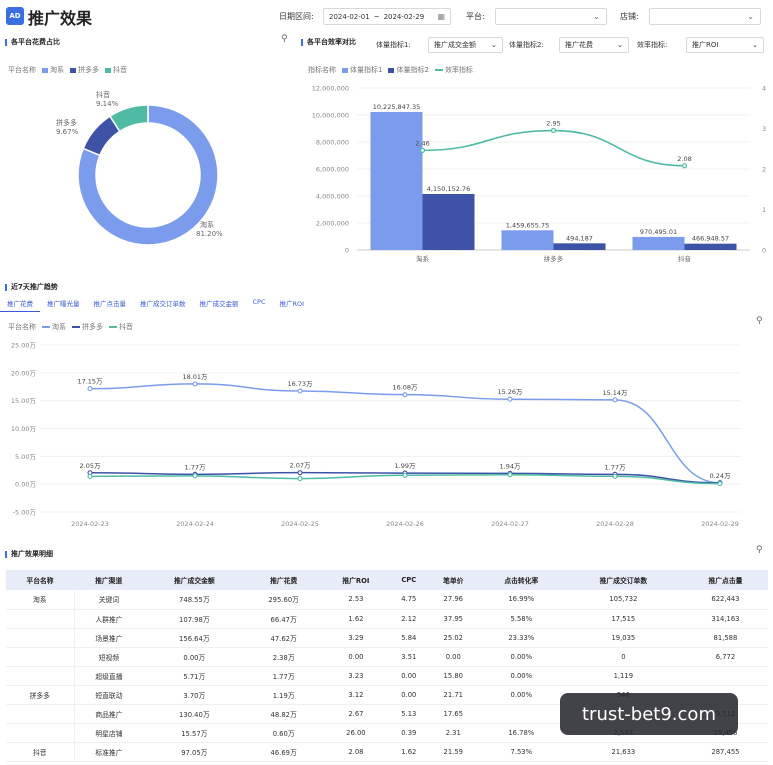  I want to click on table-cell: 拼多多, so click(40, 695).